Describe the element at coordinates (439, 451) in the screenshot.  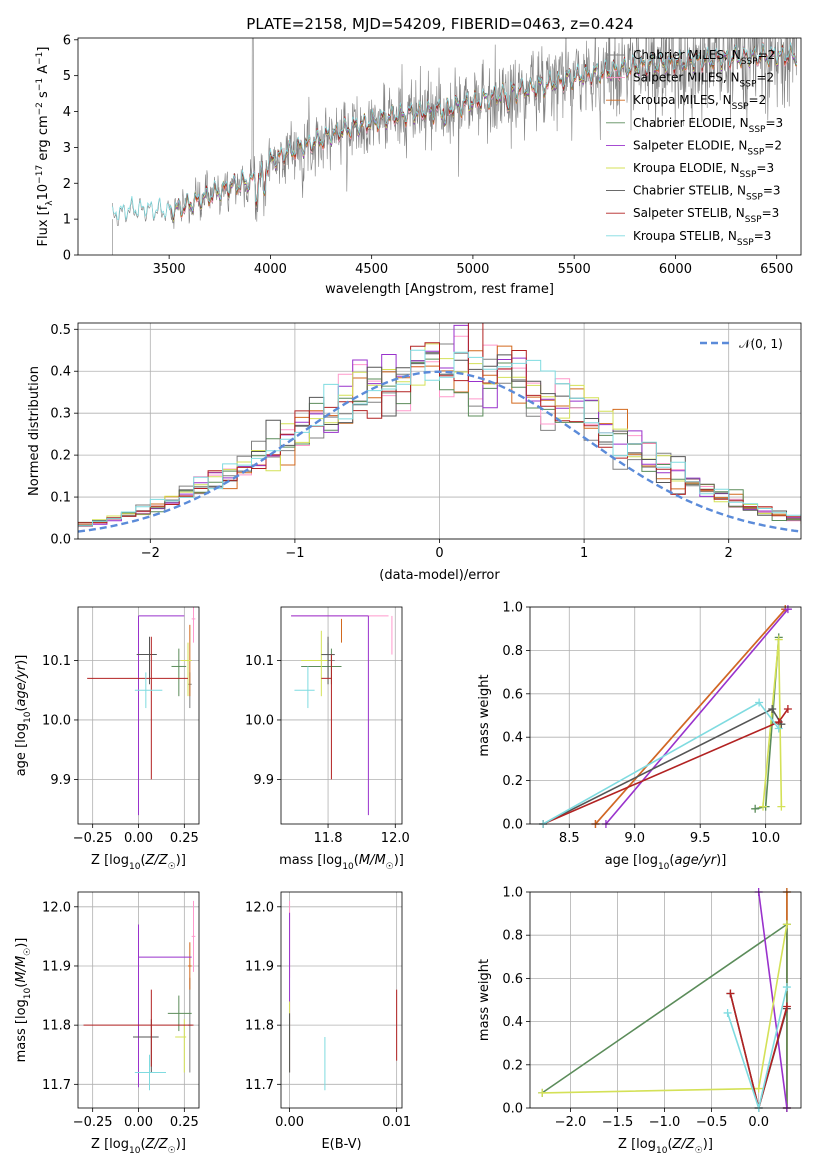
I see `normal-curve` at that location.